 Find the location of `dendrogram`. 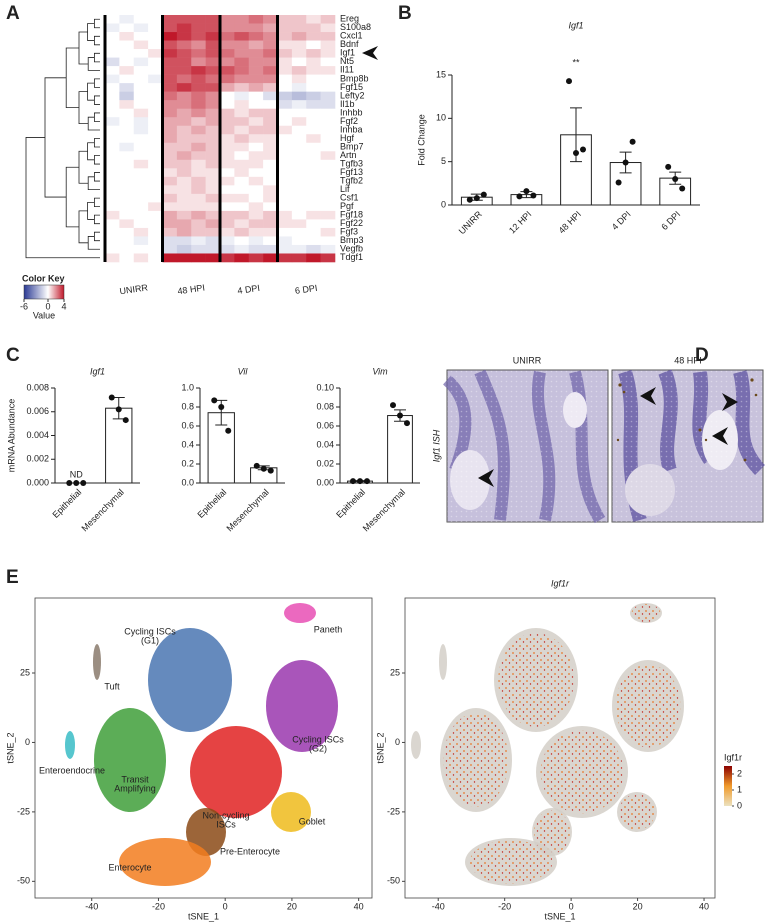

dendrogram is located at coordinates (62, 138).